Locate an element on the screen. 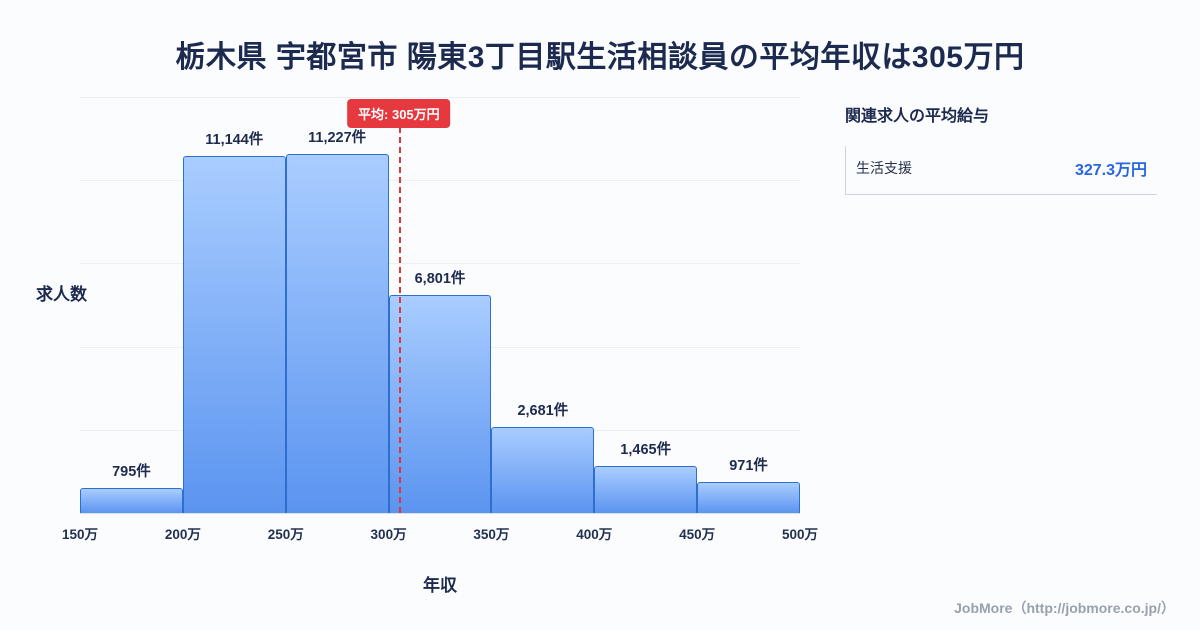 Image resolution: width=1200 pixels, height=630 pixels. x-tick-label: 150万 is located at coordinates (80, 534).